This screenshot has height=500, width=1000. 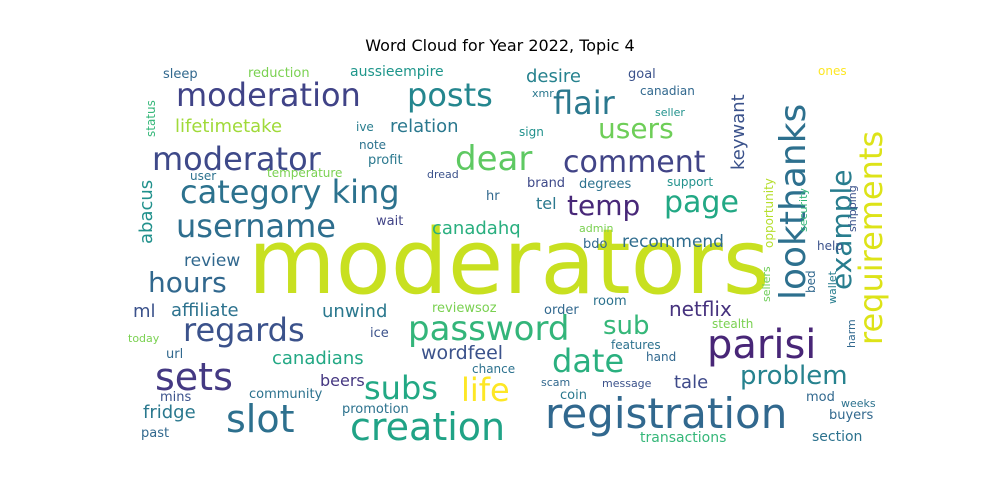 I want to click on word-canadians: canadians, so click(x=318, y=358).